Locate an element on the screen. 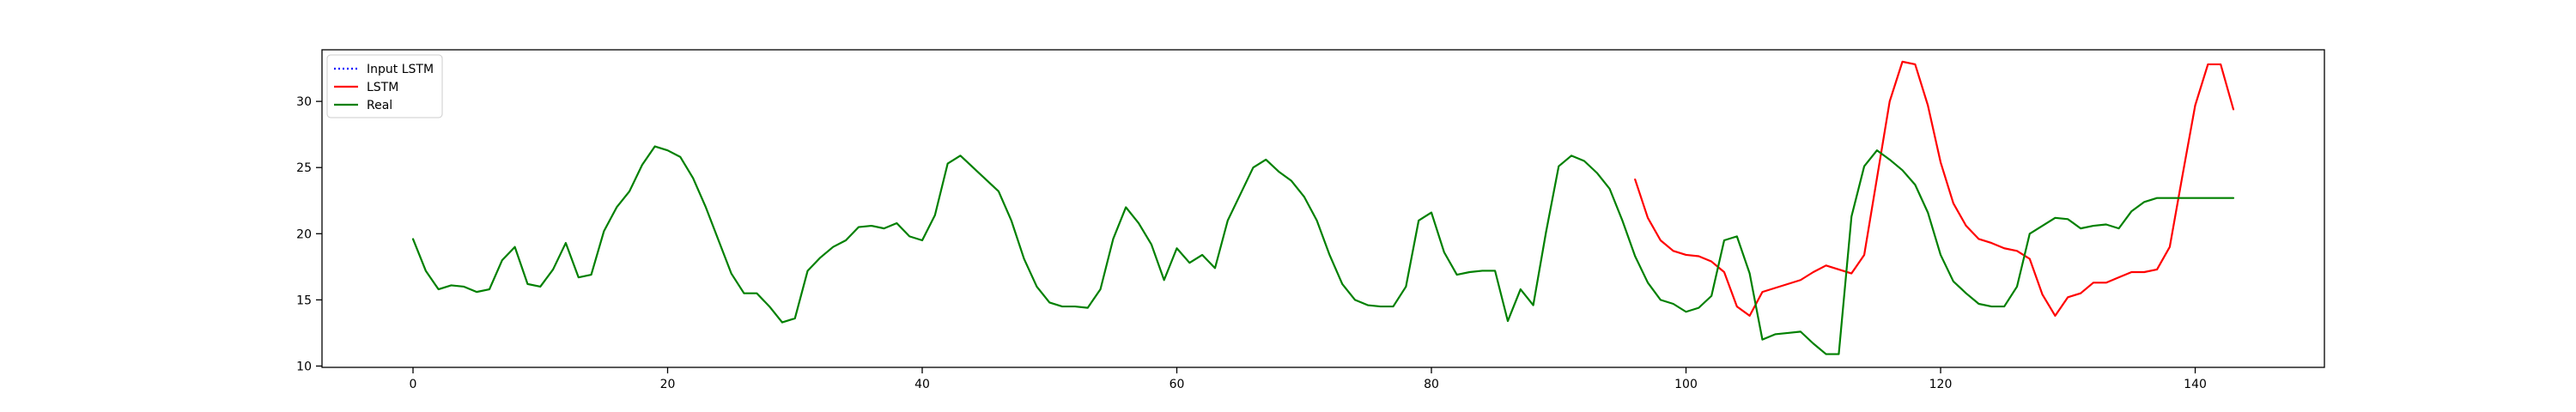 The width and height of the screenshot is (2576, 412). y-tick-label: 20 is located at coordinates (304, 234).